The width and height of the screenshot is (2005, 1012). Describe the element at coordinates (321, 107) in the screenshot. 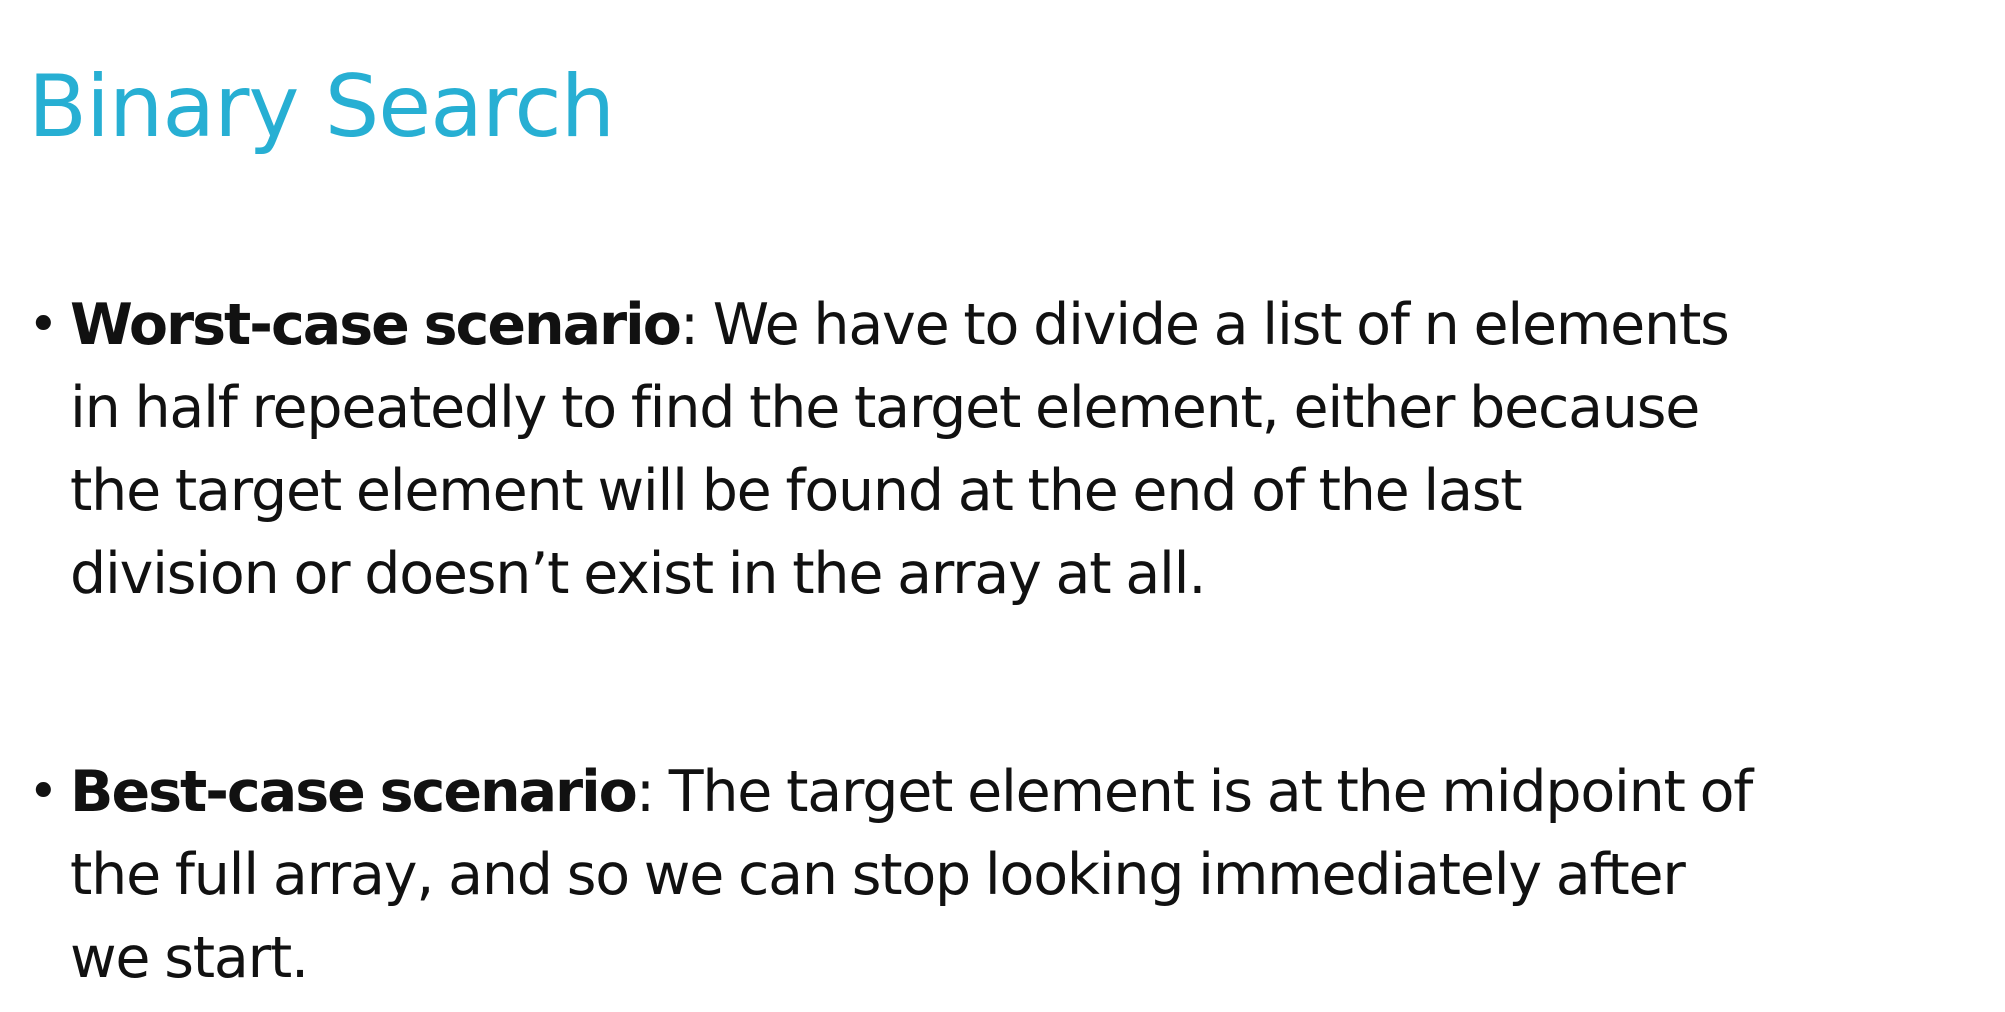

I see `slide-title: Binary Search` at that location.